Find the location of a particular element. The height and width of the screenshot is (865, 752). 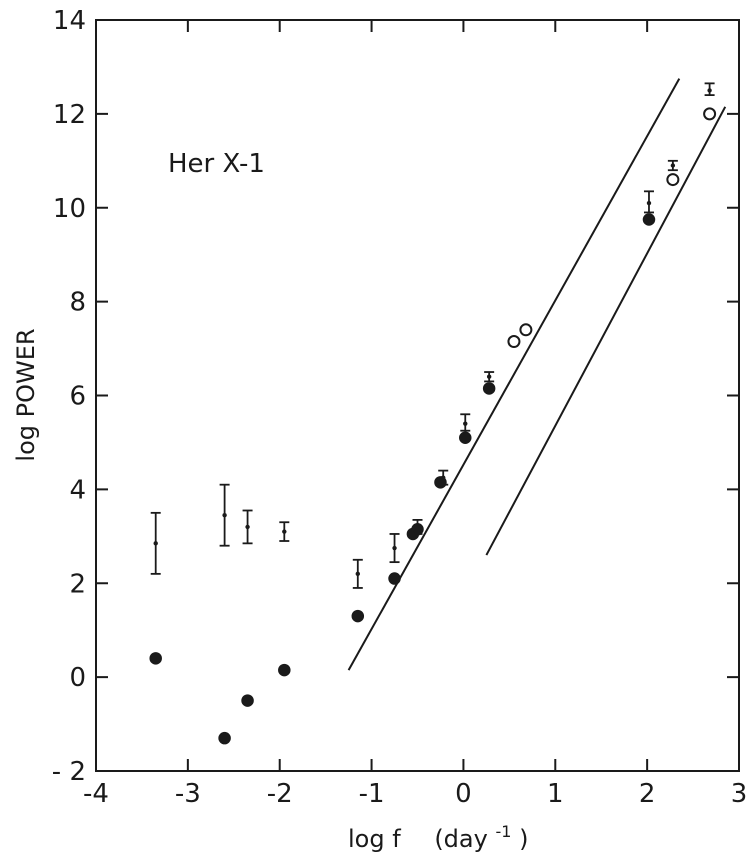

x-axis-unit-exponent: -1 is located at coordinates (503, 831).